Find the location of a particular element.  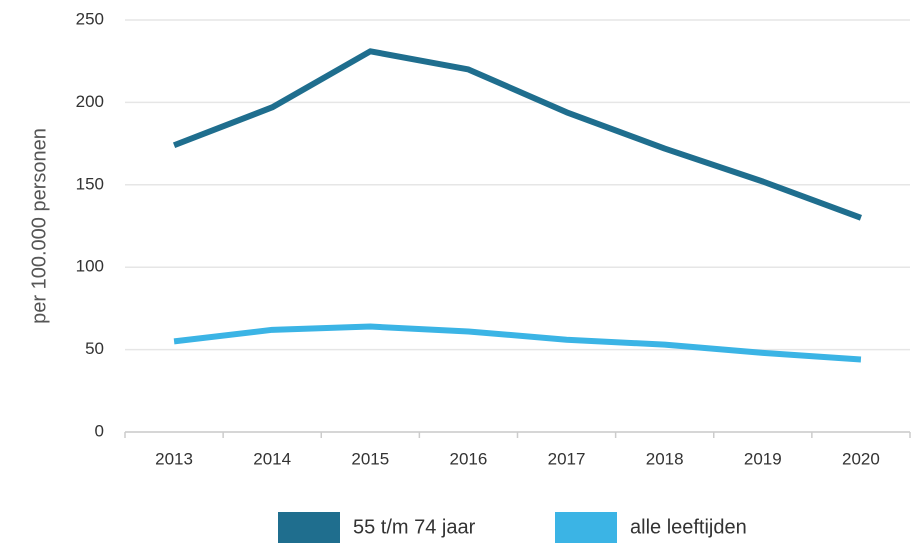

x-tick-label: 2018 is located at coordinates (665, 458).